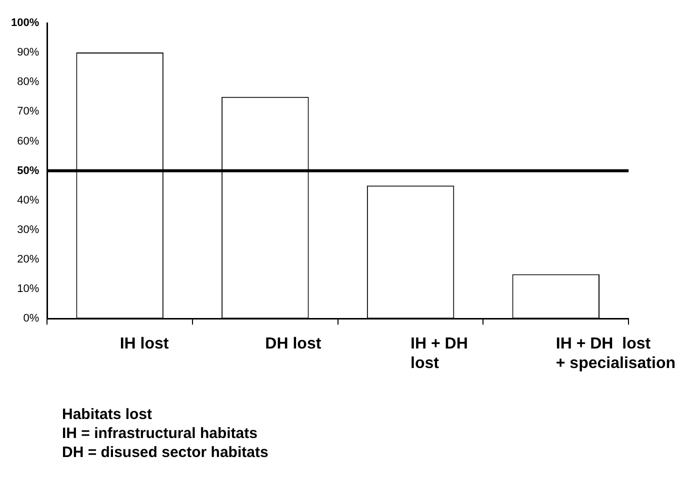  Describe the element at coordinates (28, 82) in the screenshot. I see `y-tick-label: 80%` at that location.